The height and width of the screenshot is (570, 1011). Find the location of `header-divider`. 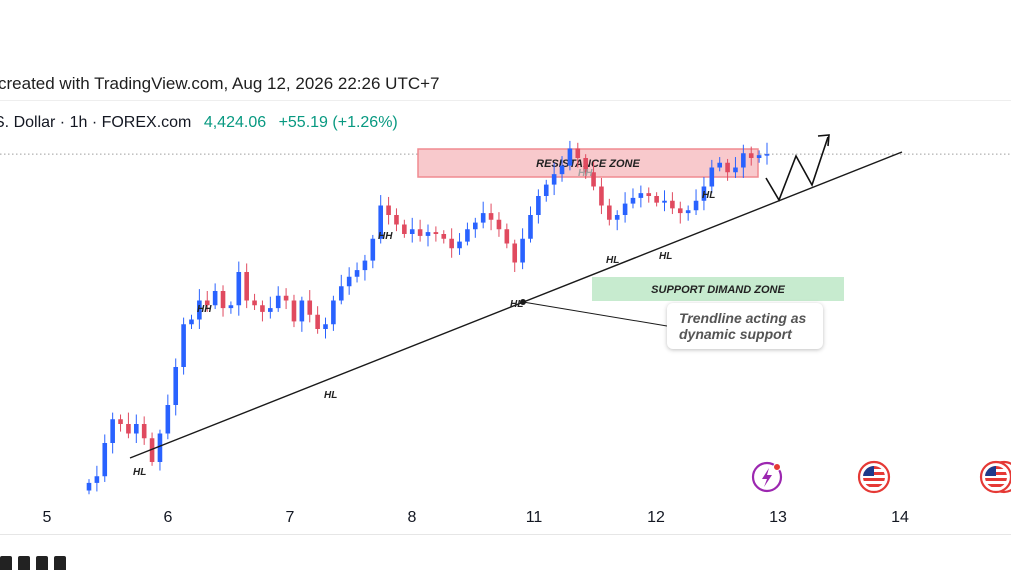

header-divider is located at coordinates (505, 100).